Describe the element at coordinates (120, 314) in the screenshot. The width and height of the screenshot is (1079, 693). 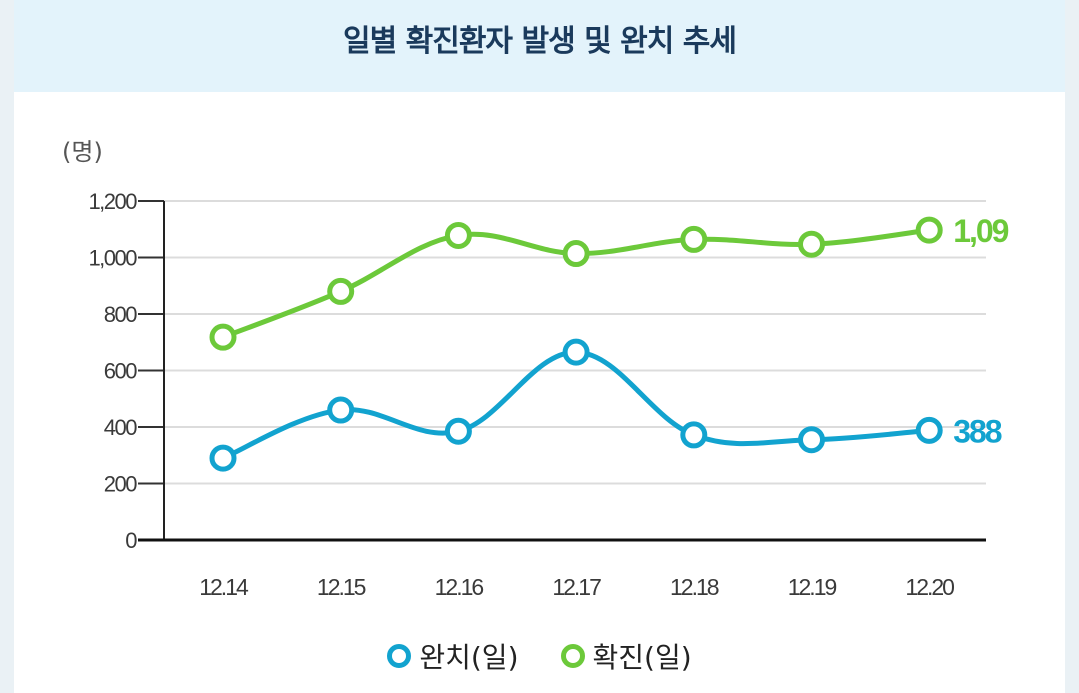
I see `y-tick-label: 800` at that location.